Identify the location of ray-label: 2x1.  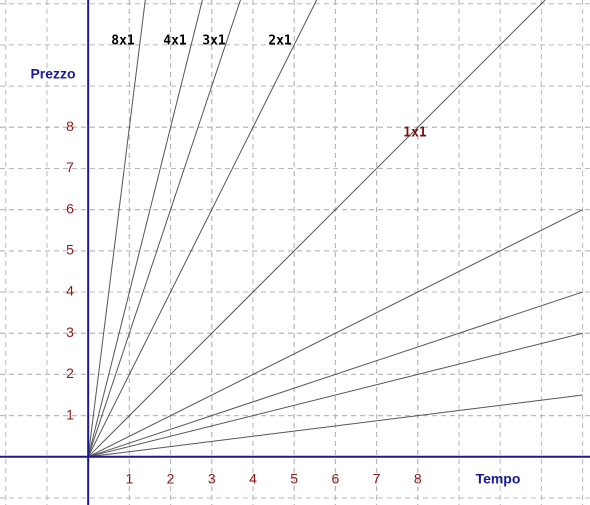
(280, 41).